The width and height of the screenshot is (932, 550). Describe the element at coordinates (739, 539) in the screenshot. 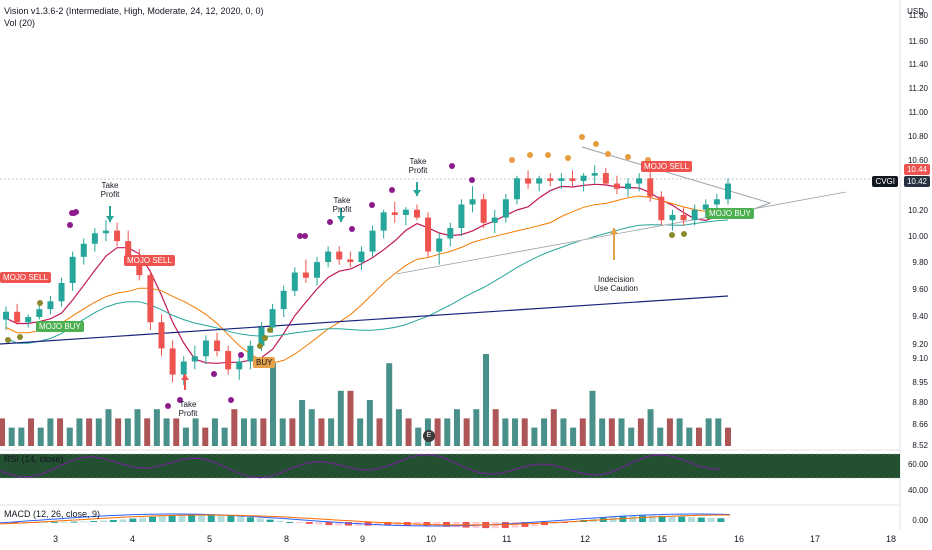

I see `time-tick-label: 16` at that location.